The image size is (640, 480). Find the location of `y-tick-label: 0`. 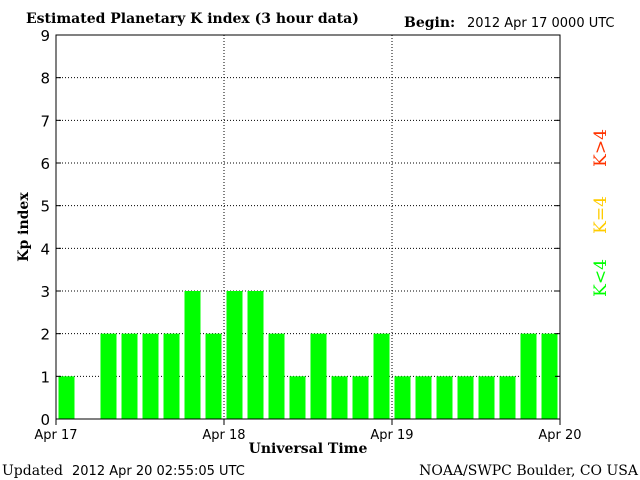

y-tick-label: 0 is located at coordinates (45, 420).